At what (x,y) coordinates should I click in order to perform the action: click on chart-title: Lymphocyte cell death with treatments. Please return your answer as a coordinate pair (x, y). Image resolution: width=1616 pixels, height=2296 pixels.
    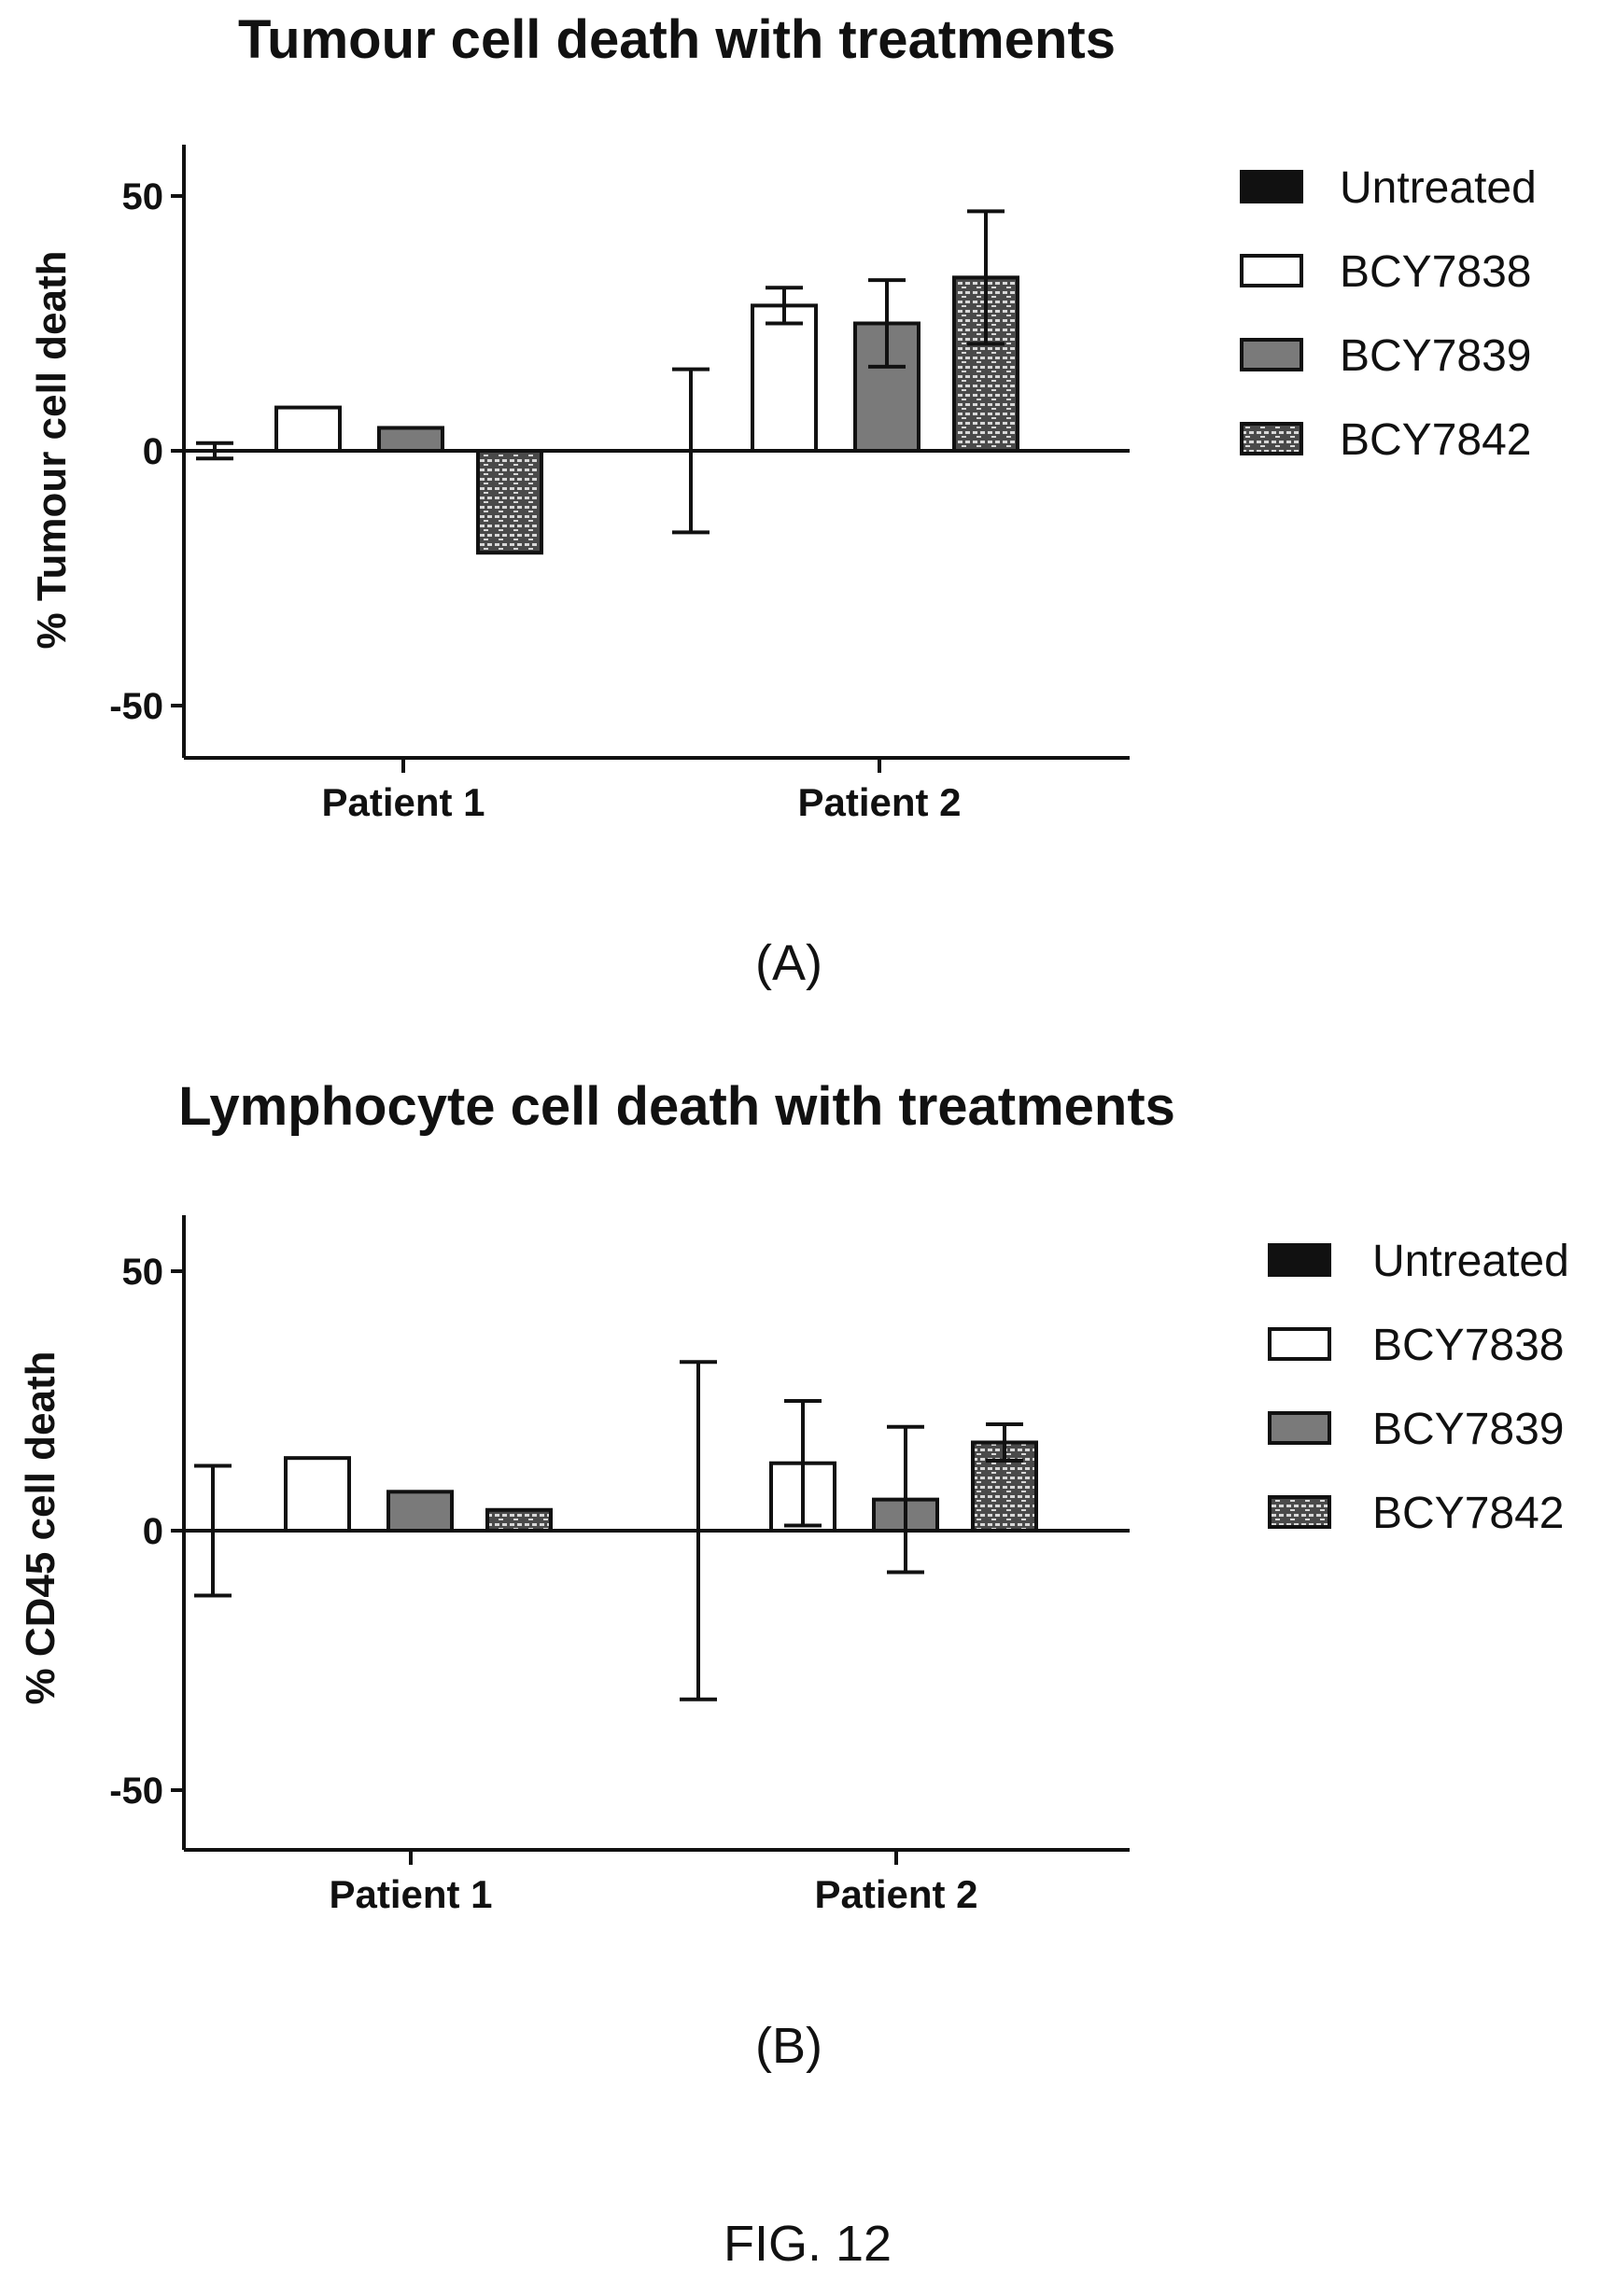
    Looking at the image, I should click on (676, 1106).